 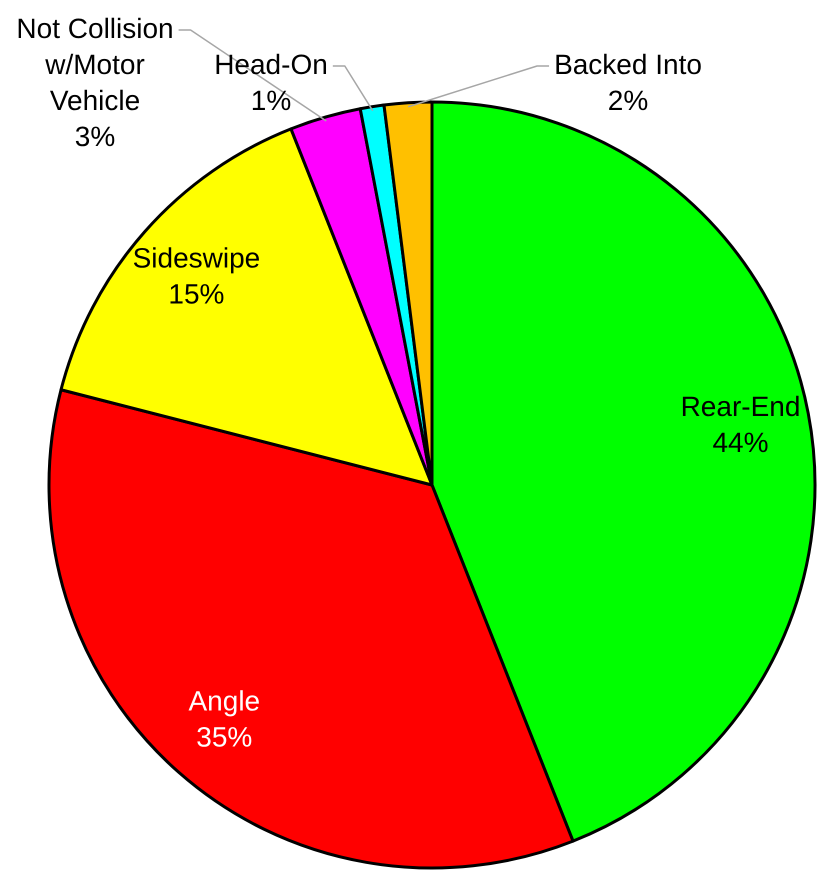 What do you see at coordinates (196, 294) in the screenshot?
I see `data-label: 15%` at bounding box center [196, 294].